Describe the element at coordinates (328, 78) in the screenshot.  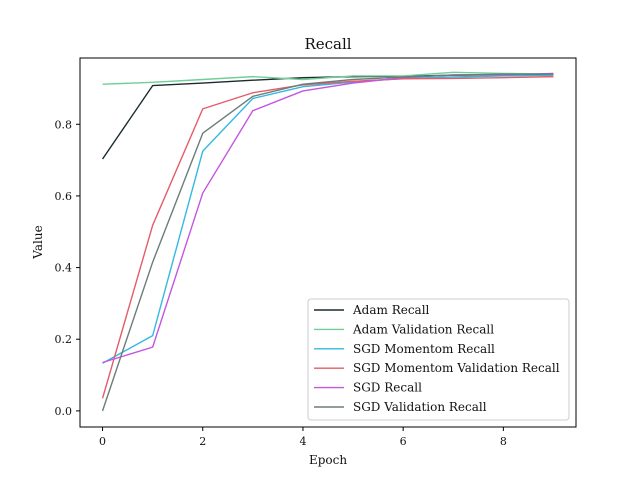
I see `series-line-adam-validation-recall` at that location.